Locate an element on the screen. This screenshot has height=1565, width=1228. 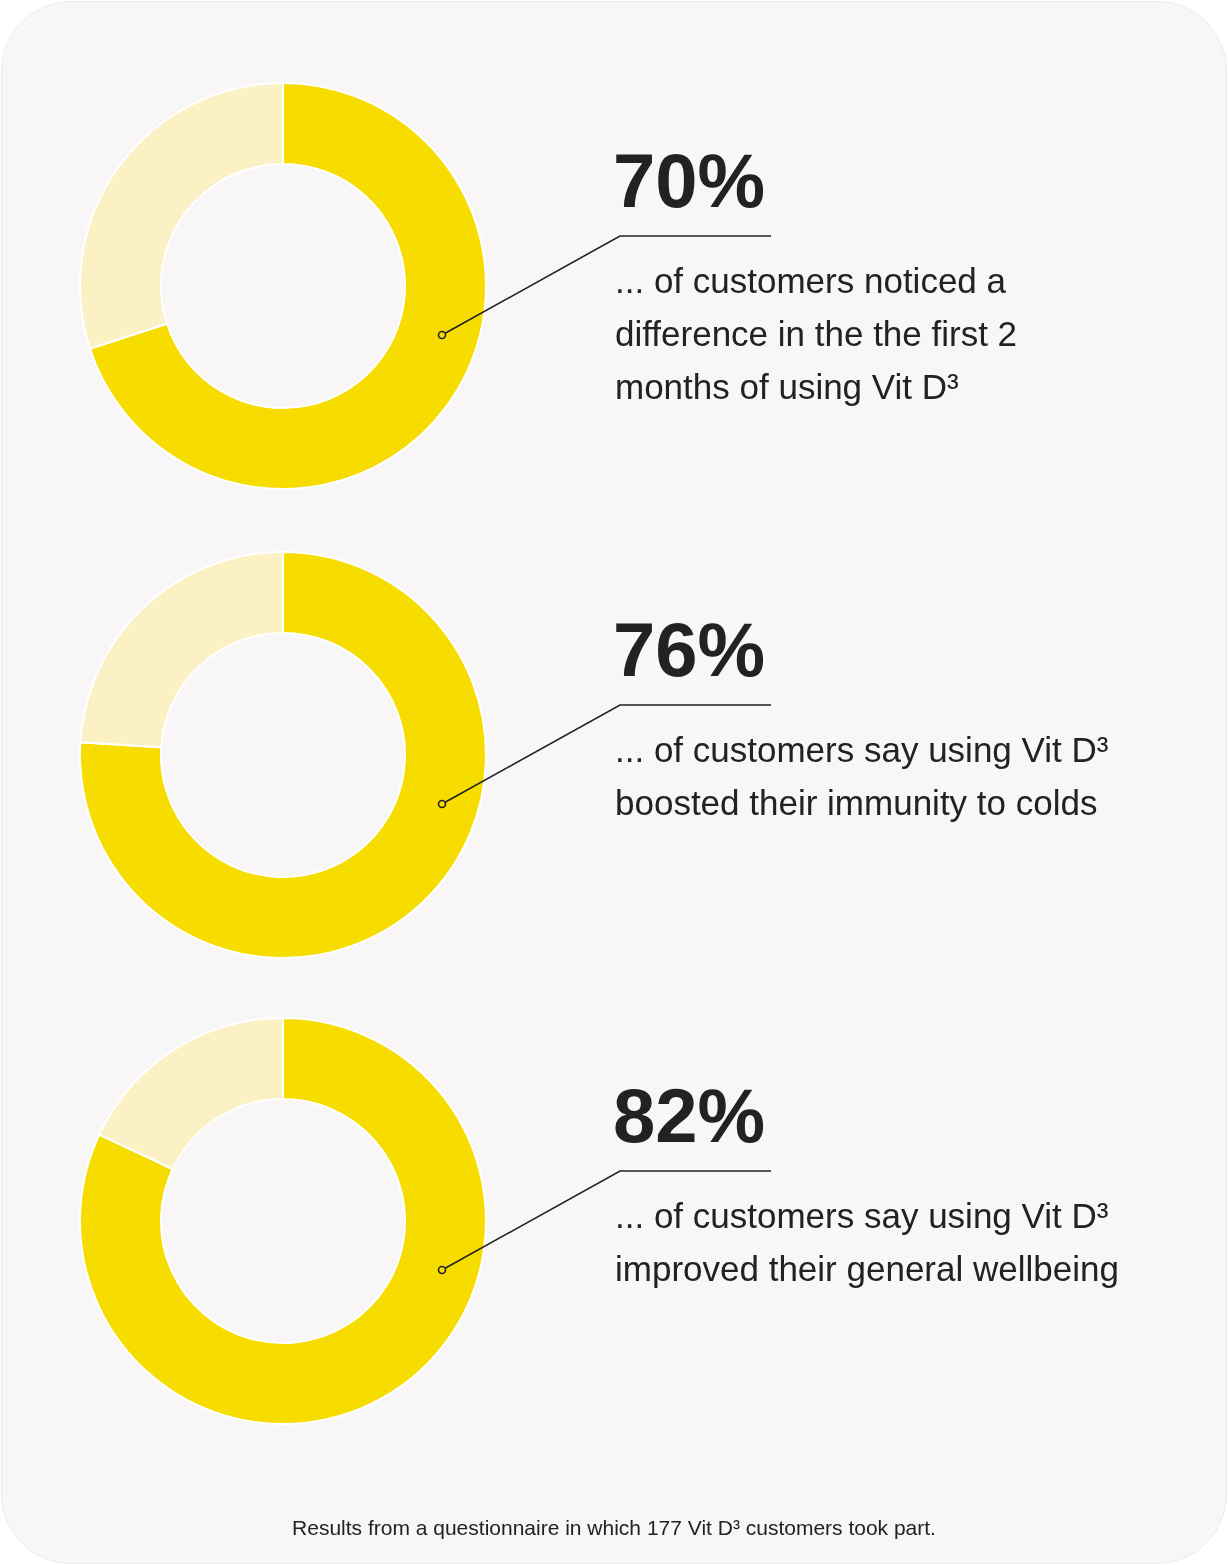
text: ... of customers say using Vit D³ boosted their immunity to colds is located at coordinates (862, 776).